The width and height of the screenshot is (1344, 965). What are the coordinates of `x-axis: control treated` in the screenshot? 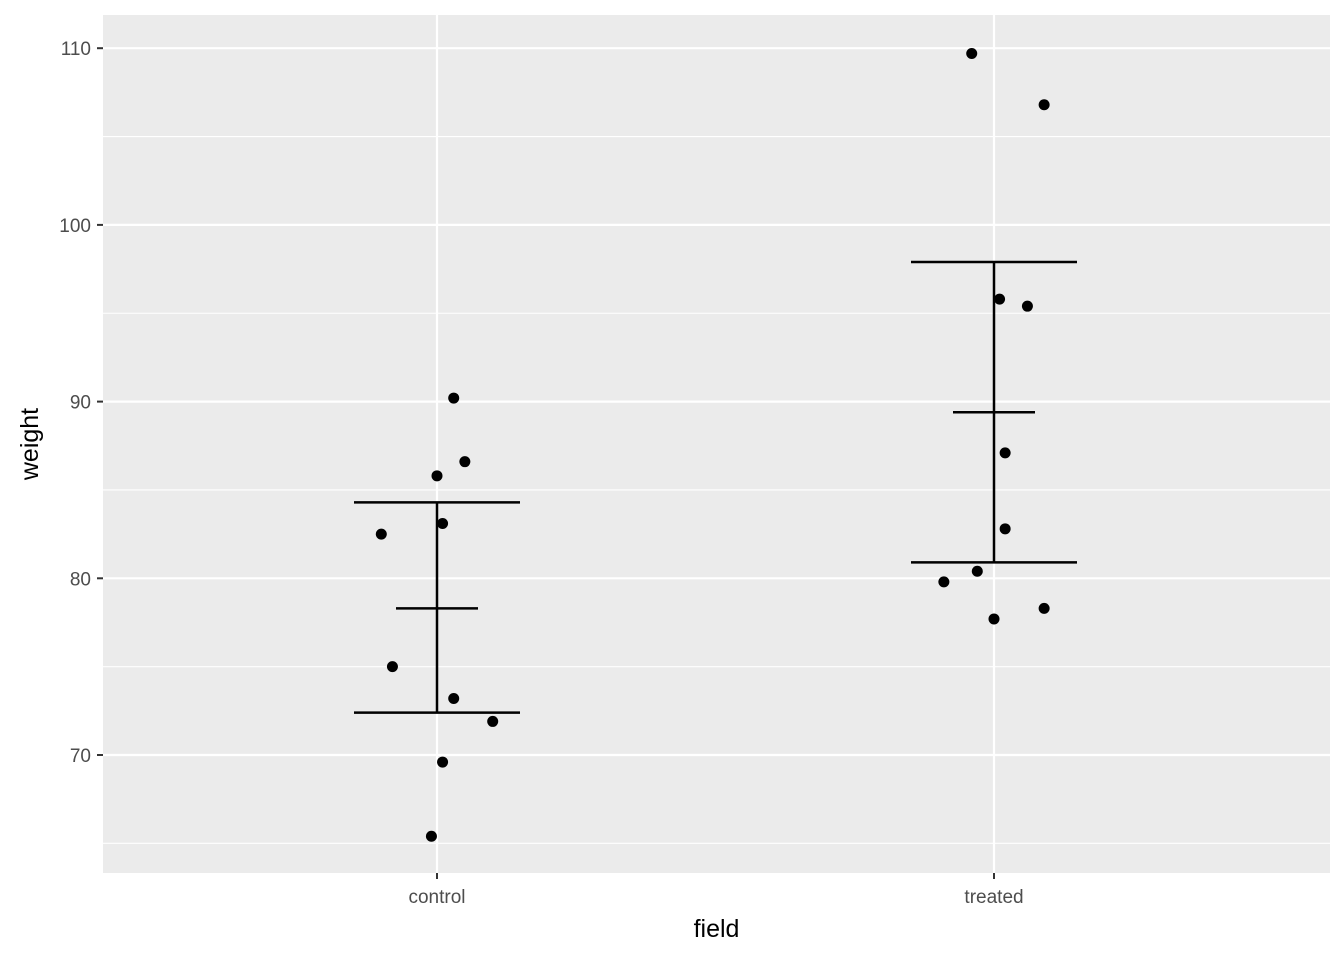 It's located at (716, 890).